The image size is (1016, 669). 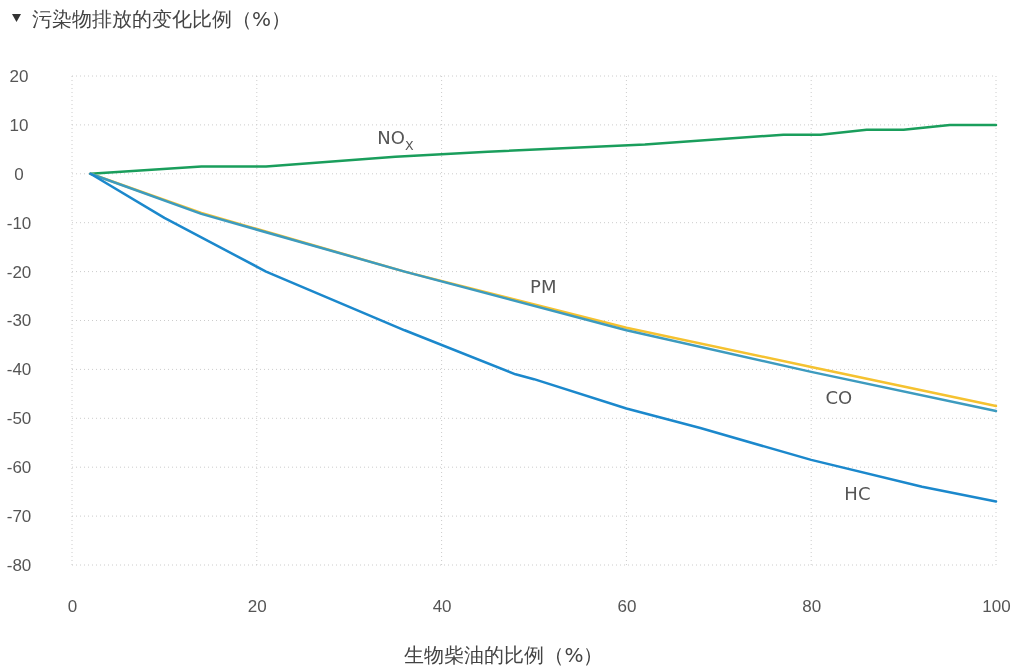 What do you see at coordinates (19, 321) in the screenshot?
I see `y-tick-label: -30` at bounding box center [19, 321].